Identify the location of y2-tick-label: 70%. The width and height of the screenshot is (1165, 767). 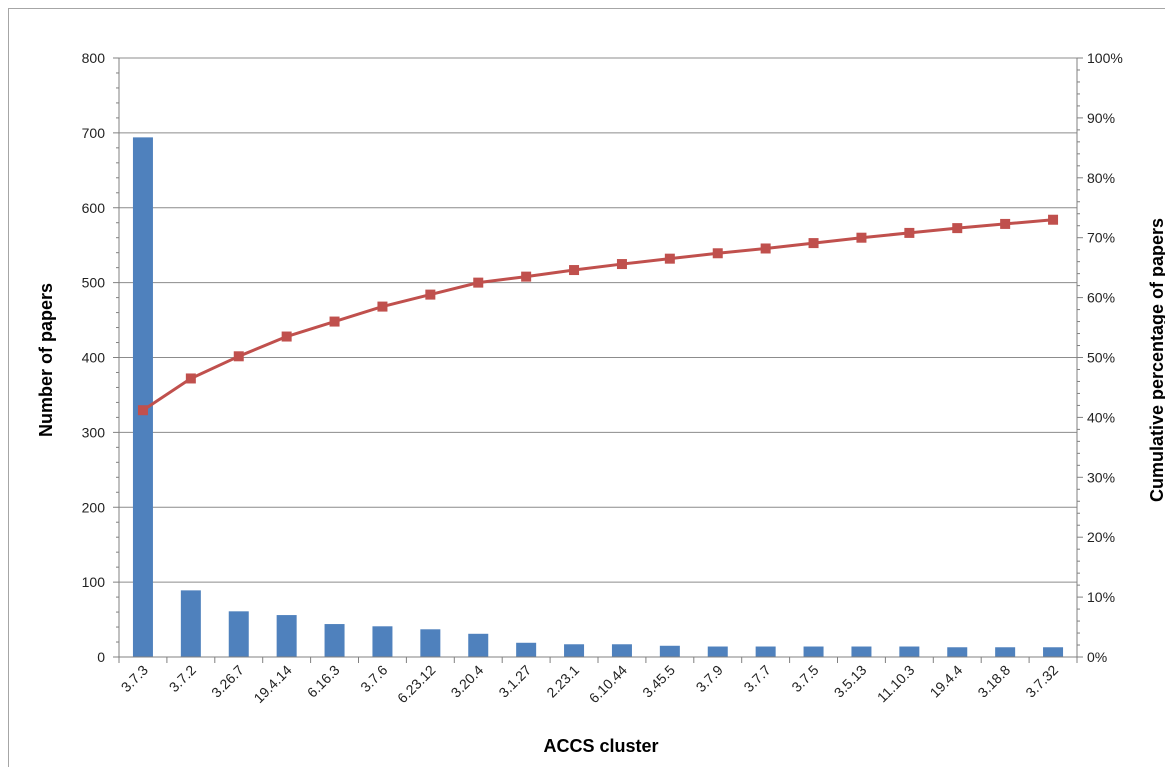
(1101, 238).